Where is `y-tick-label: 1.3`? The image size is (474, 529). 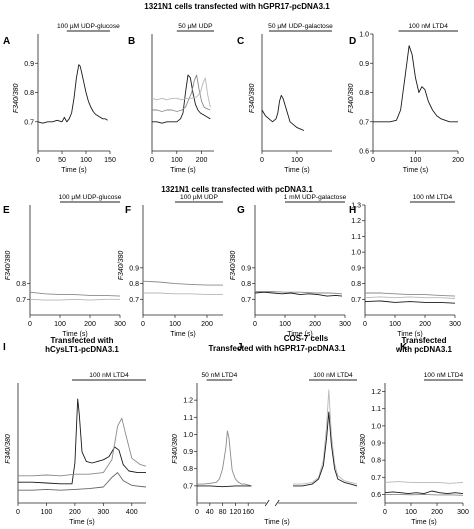
y-tick-label: 1.3 is located at coordinates (356, 206).